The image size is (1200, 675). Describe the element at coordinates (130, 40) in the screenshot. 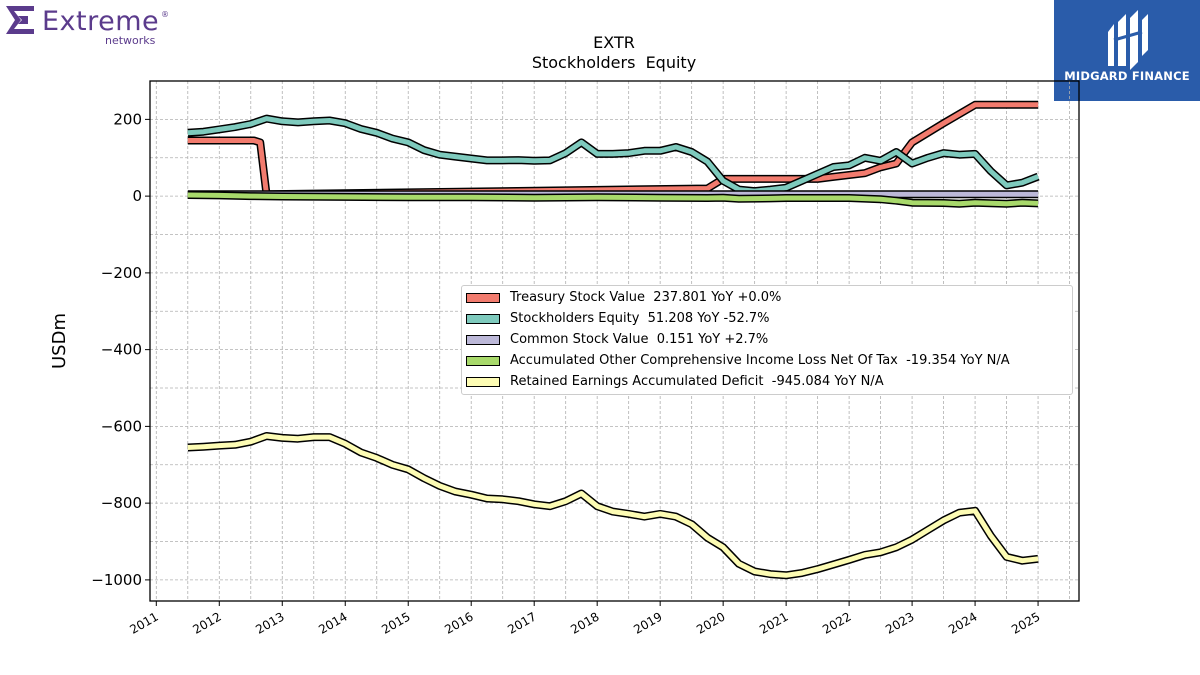

I see `brand-sub: networks` at that location.